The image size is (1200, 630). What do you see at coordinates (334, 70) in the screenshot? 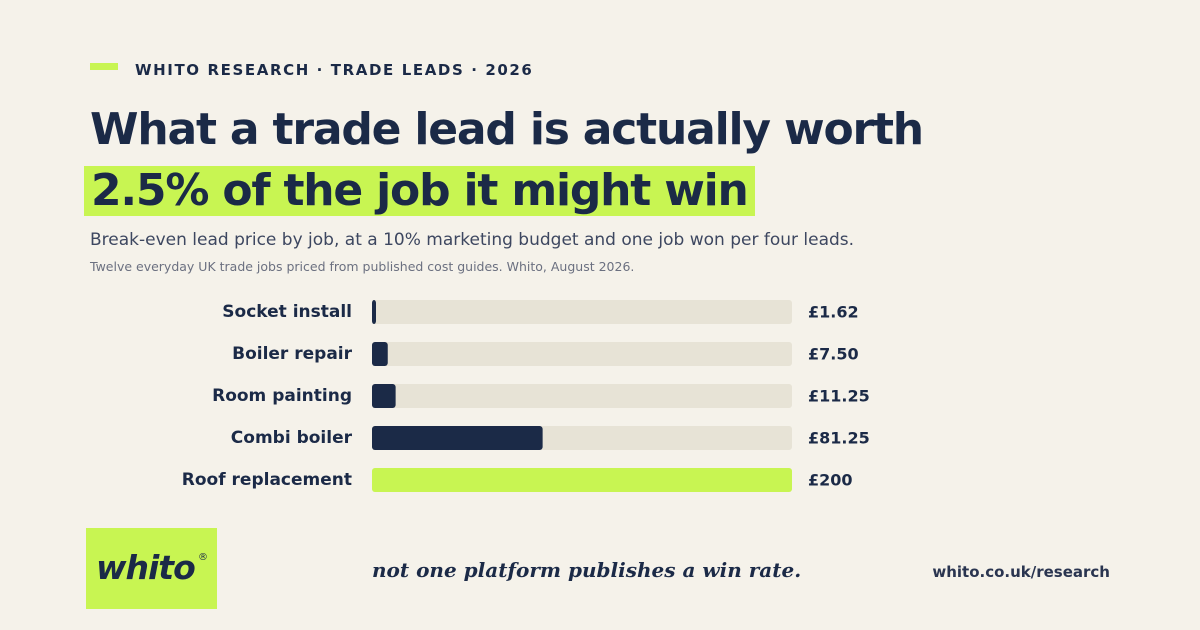
I see `kicker: WHITO RESEARCH · TRADE LEADS · 2026` at bounding box center [334, 70].